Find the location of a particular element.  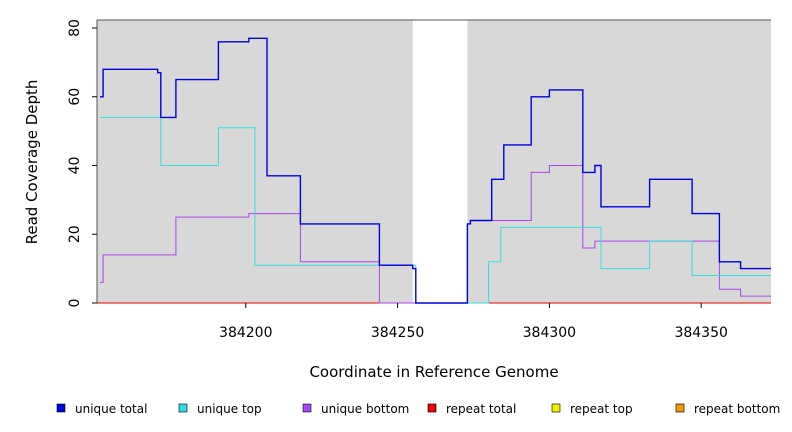

y-tick-label-80: 80 is located at coordinates (75, 28).